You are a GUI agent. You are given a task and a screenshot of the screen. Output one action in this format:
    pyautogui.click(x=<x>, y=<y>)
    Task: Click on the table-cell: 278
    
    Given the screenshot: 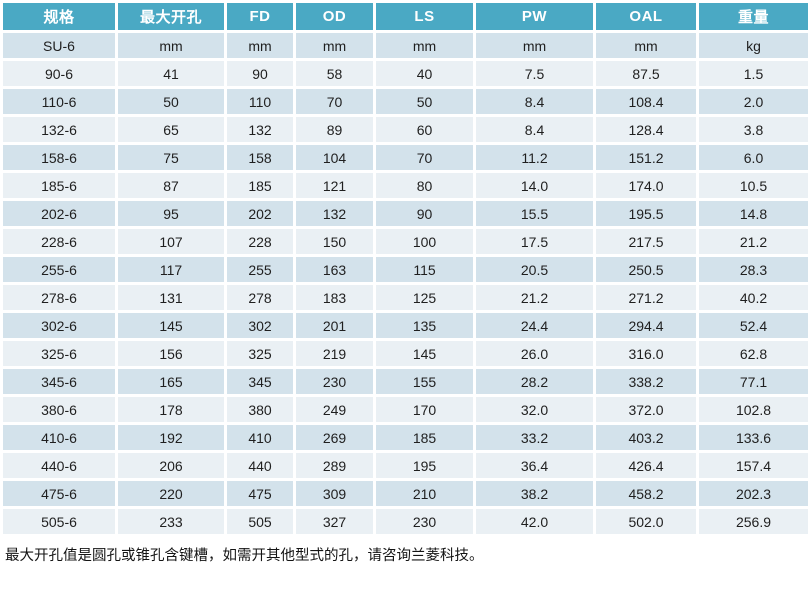 What is the action you would take?
    pyautogui.click(x=260, y=297)
    